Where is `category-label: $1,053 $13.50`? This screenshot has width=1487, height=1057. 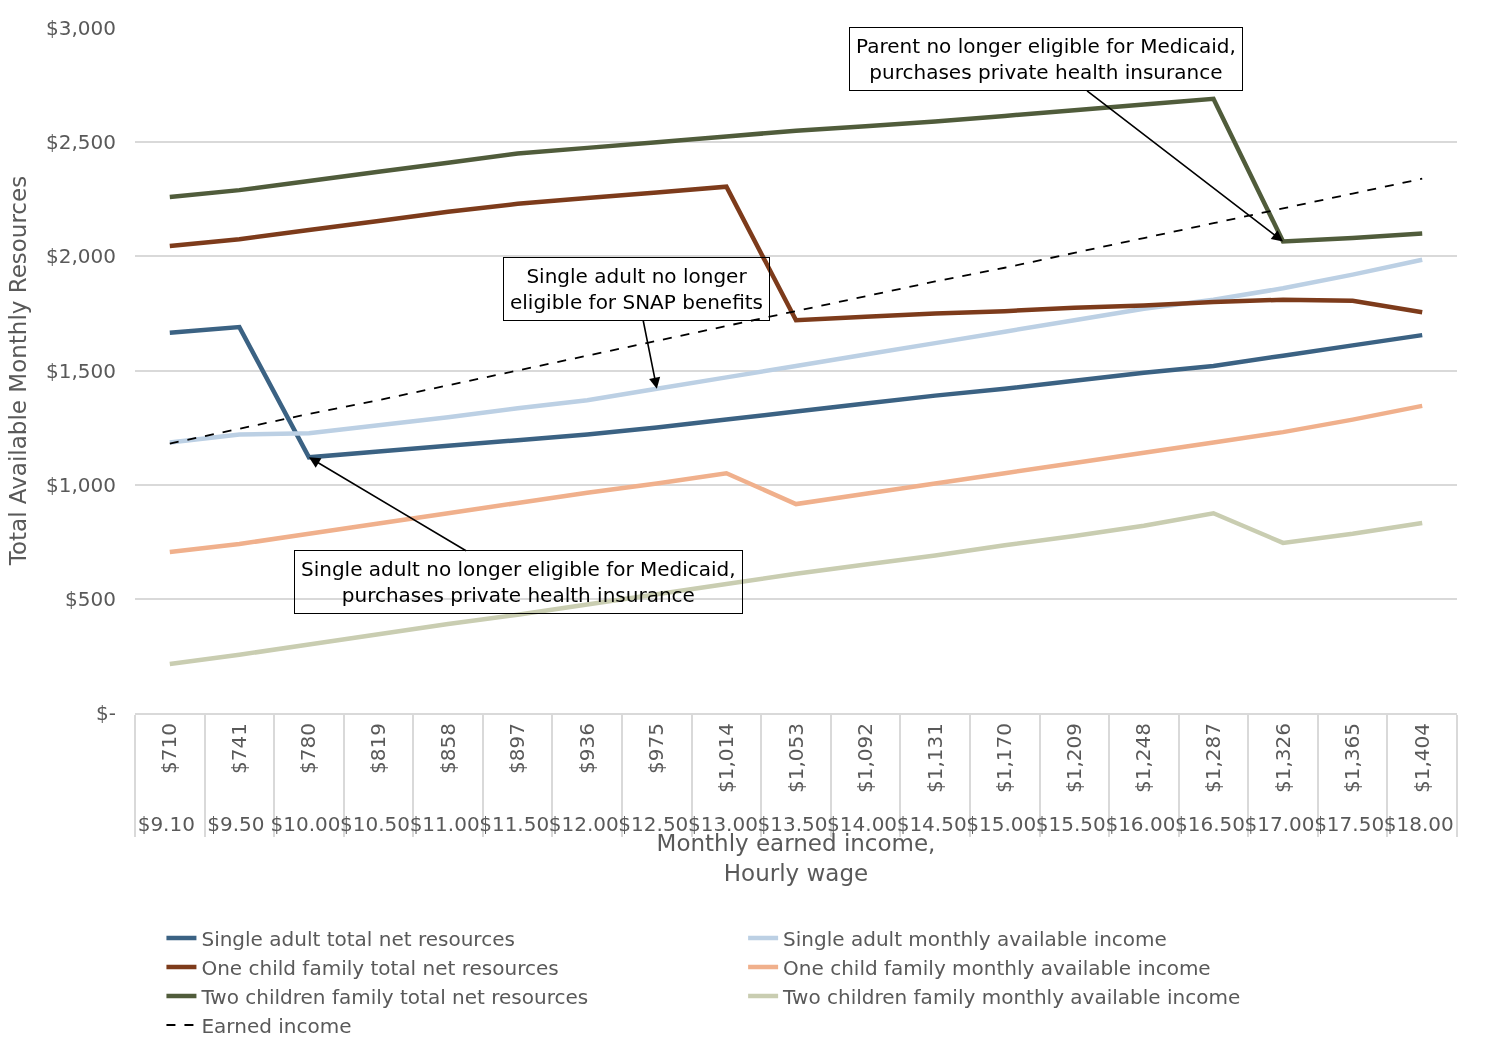 category-label: $1,053 $13.50 is located at coordinates (792, 779).